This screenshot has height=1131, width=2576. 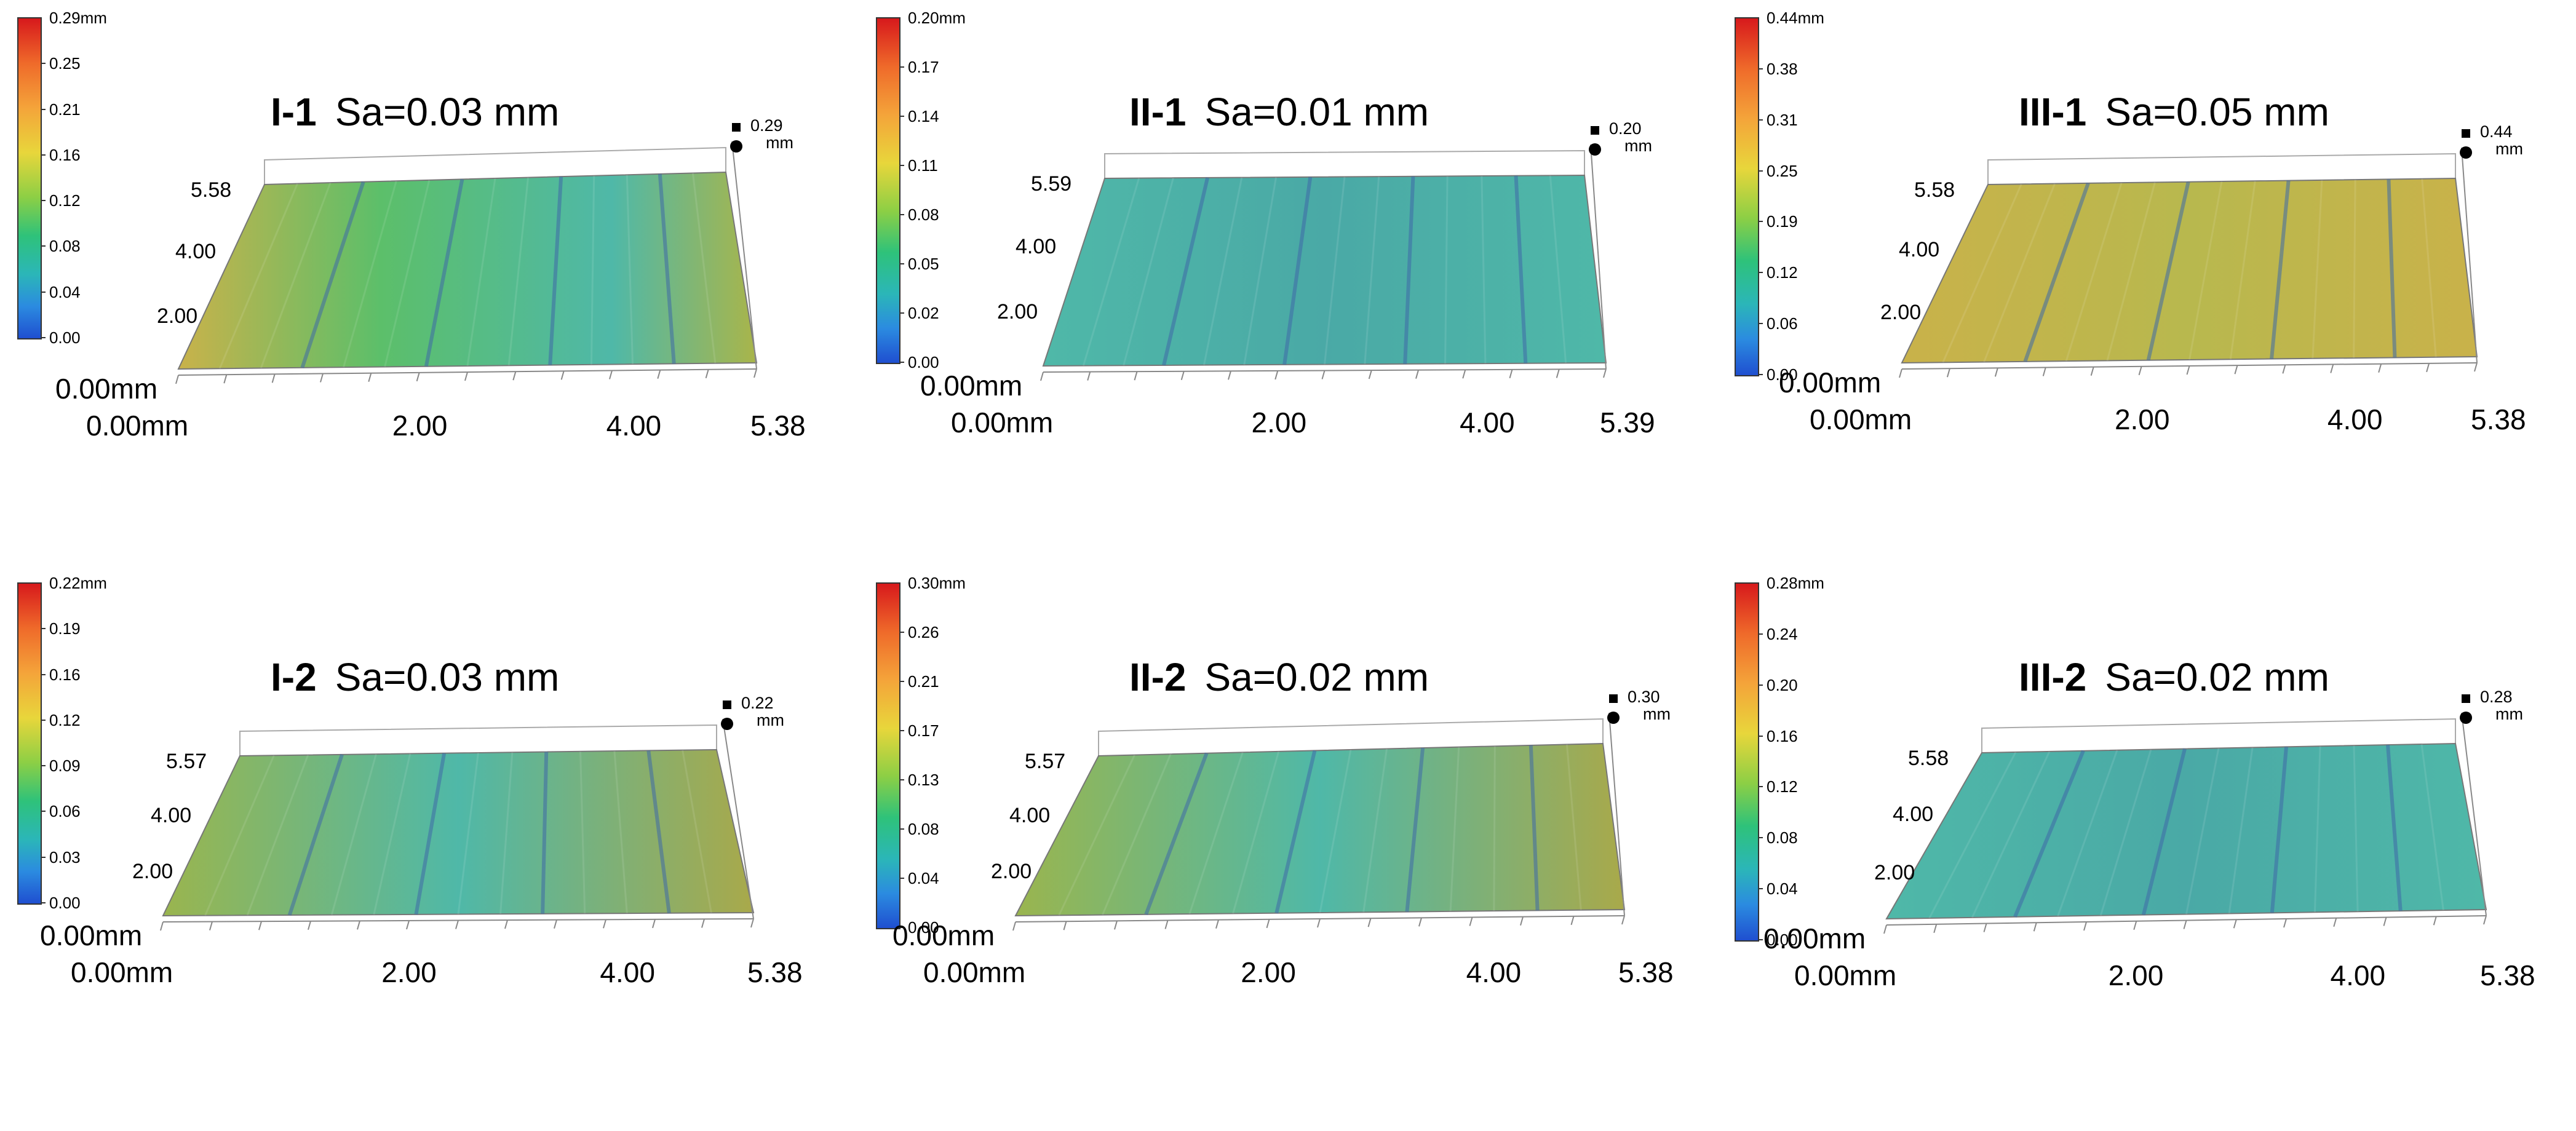 I want to click on panel-title: I-1 Sa=0.03 mm, so click(x=415, y=112).